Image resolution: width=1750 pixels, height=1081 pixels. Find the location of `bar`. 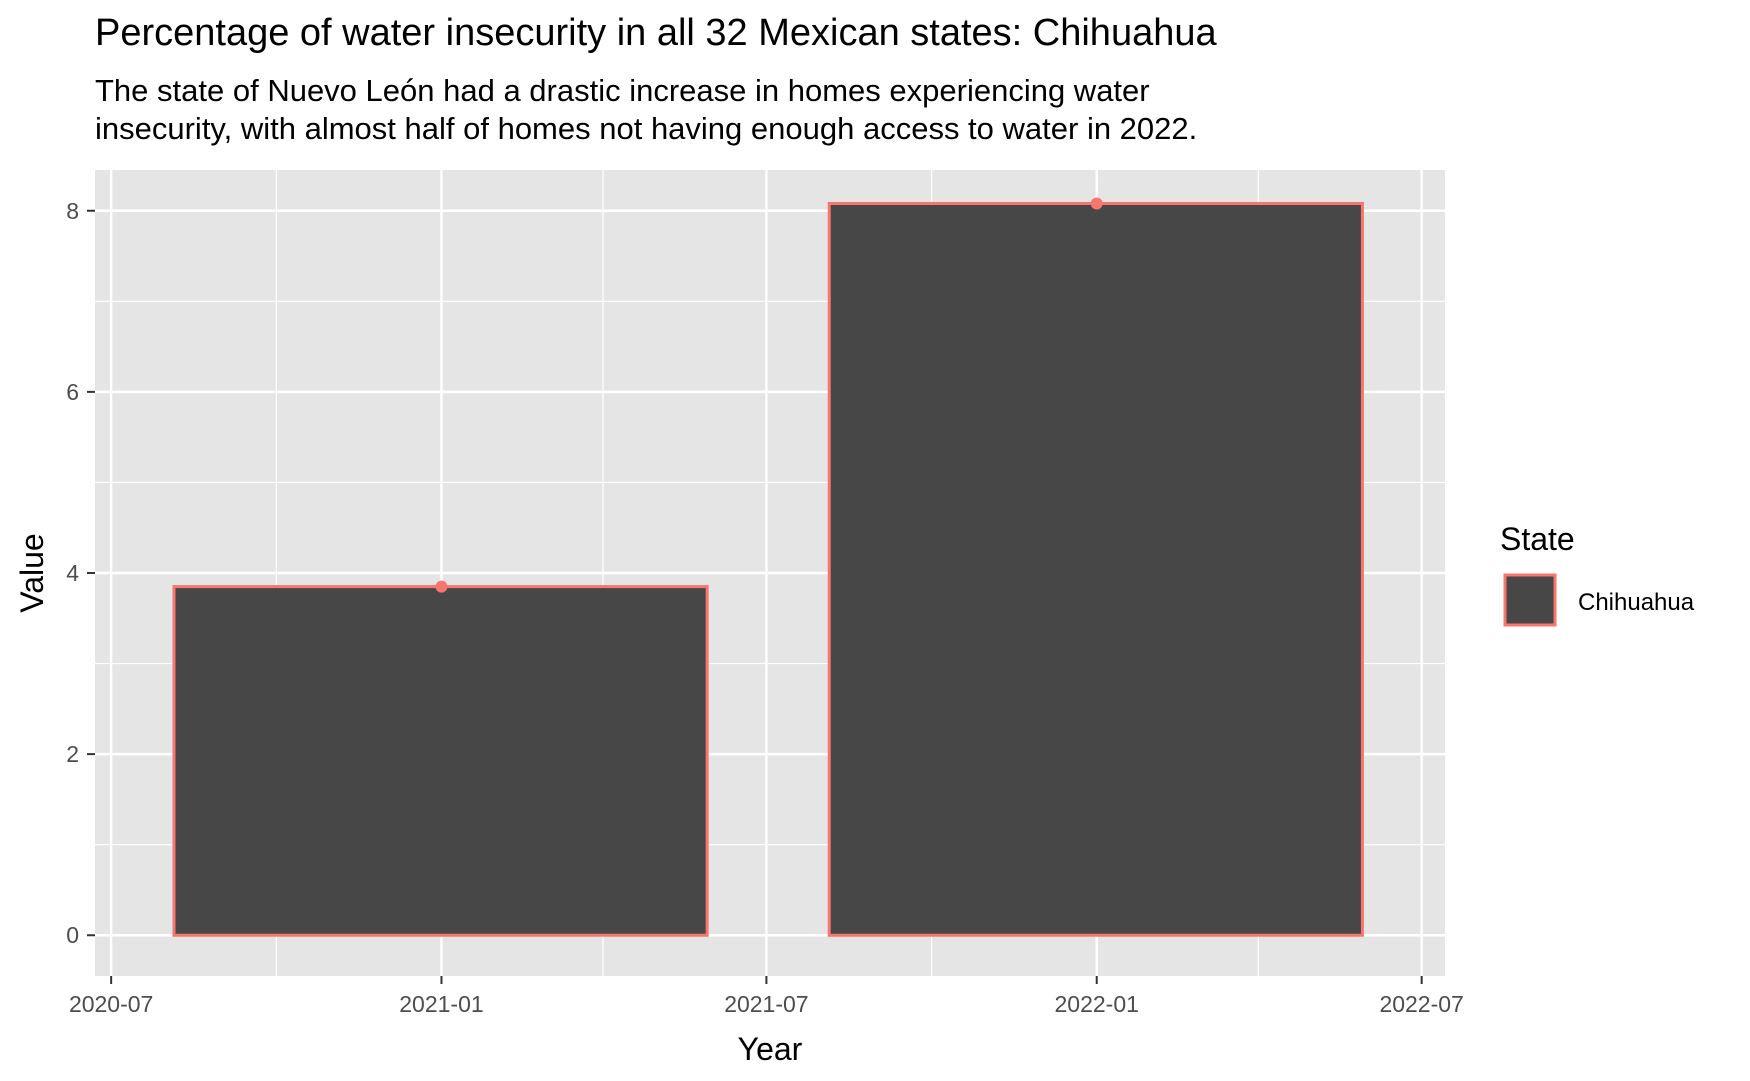

bar is located at coordinates (440, 761).